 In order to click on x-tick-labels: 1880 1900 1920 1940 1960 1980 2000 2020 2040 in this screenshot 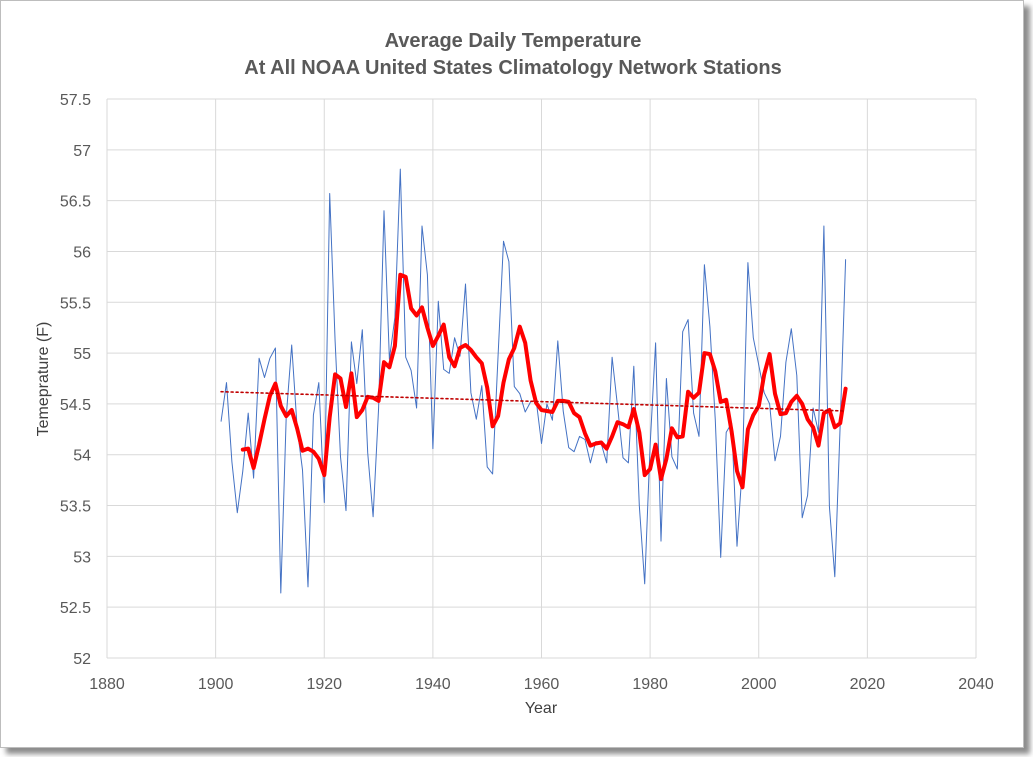, I will do `click(541, 684)`.